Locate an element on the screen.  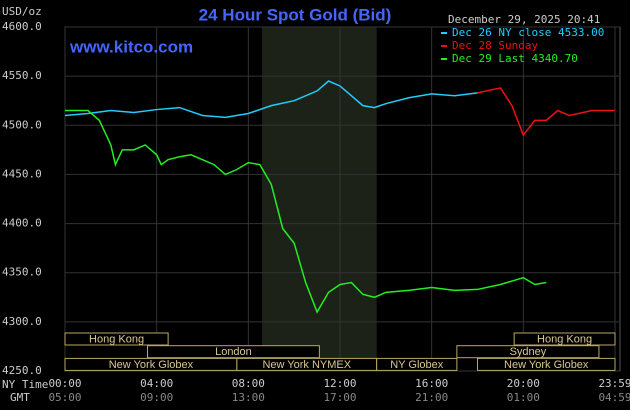
x-tick-label: 12:00 is located at coordinates (339, 383).